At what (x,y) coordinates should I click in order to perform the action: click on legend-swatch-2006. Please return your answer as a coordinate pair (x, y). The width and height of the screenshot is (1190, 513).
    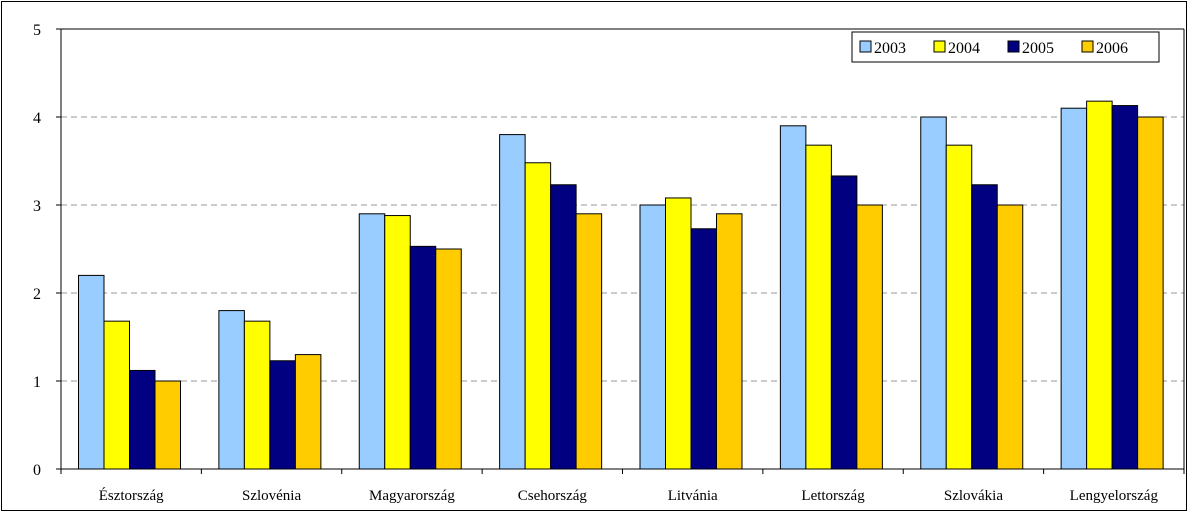
    Looking at the image, I should click on (1087, 46).